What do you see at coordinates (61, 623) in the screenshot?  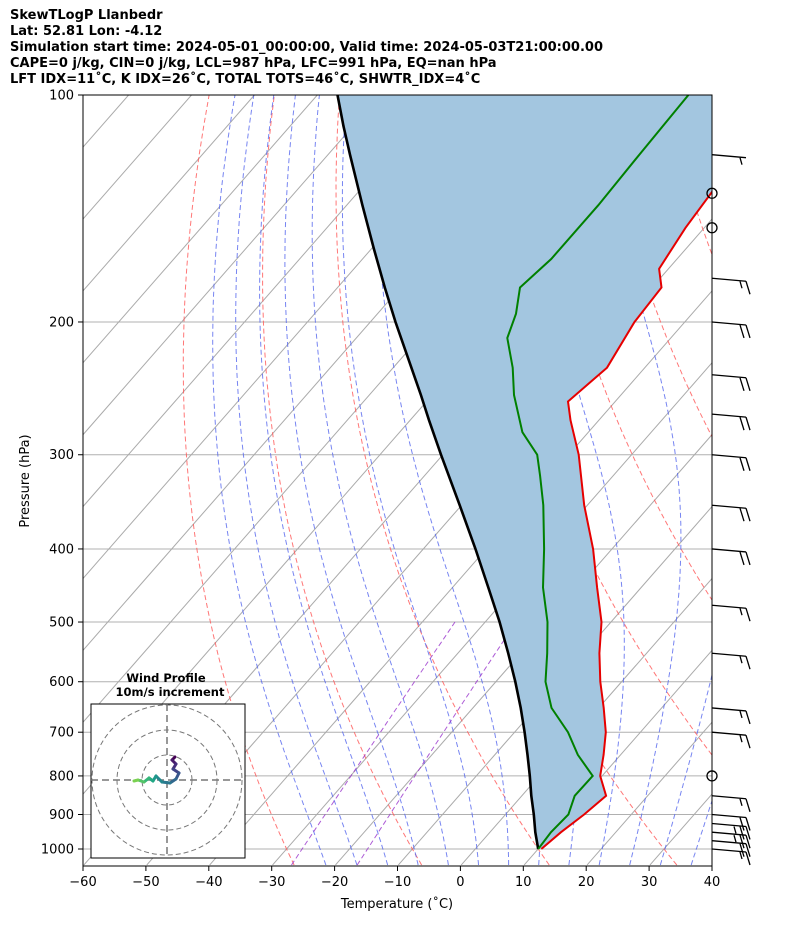 I see `y-tick-label: 500` at bounding box center [61, 623].